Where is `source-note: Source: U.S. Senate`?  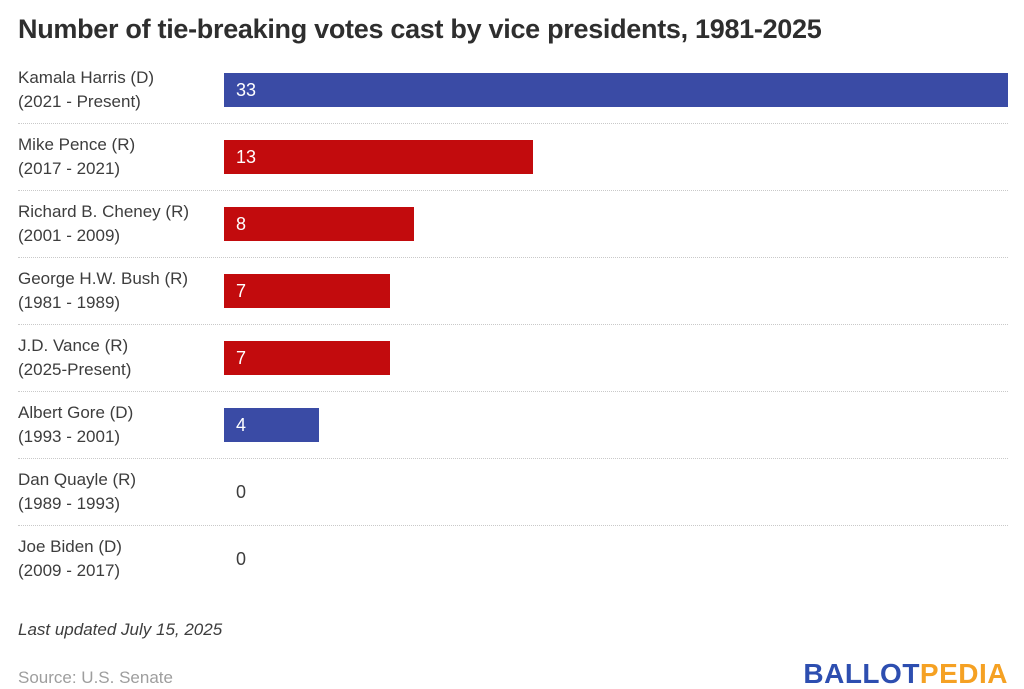 source-note: Source: U.S. Senate is located at coordinates (95, 677).